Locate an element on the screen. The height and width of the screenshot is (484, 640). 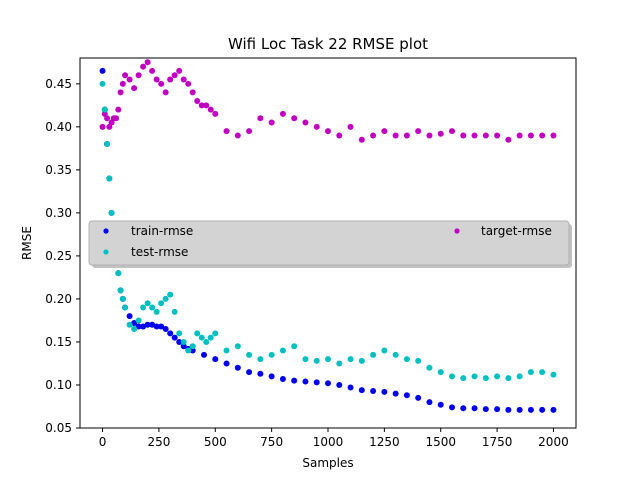
legend-marker-target is located at coordinates (457, 231).